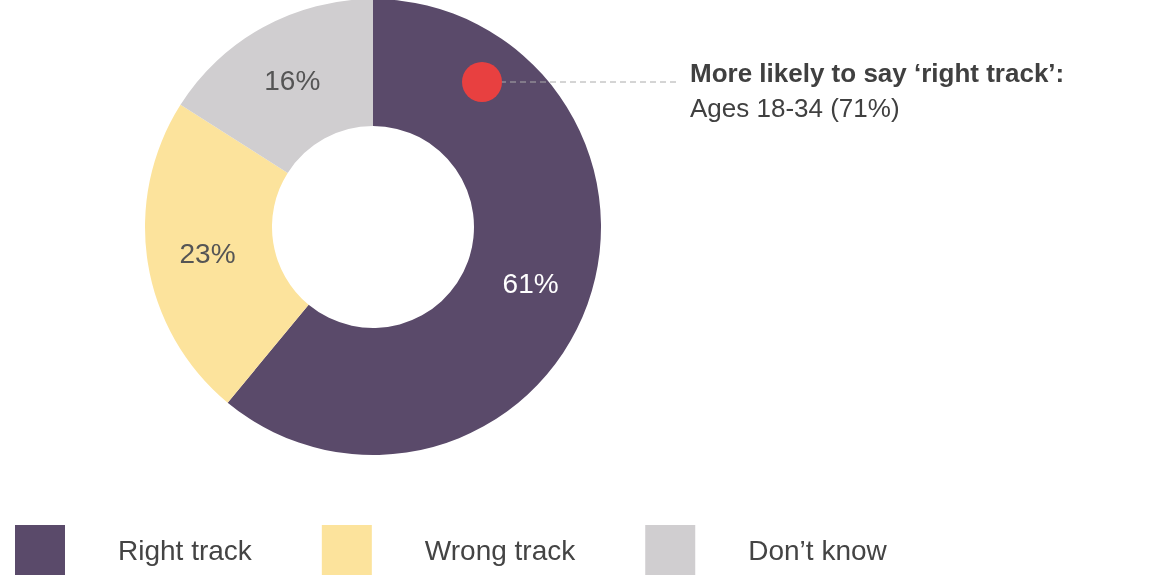 Image resolution: width=1166 pixels, height=584 pixels. What do you see at coordinates (818, 550) in the screenshot?
I see `legend-label: Don’t know` at bounding box center [818, 550].